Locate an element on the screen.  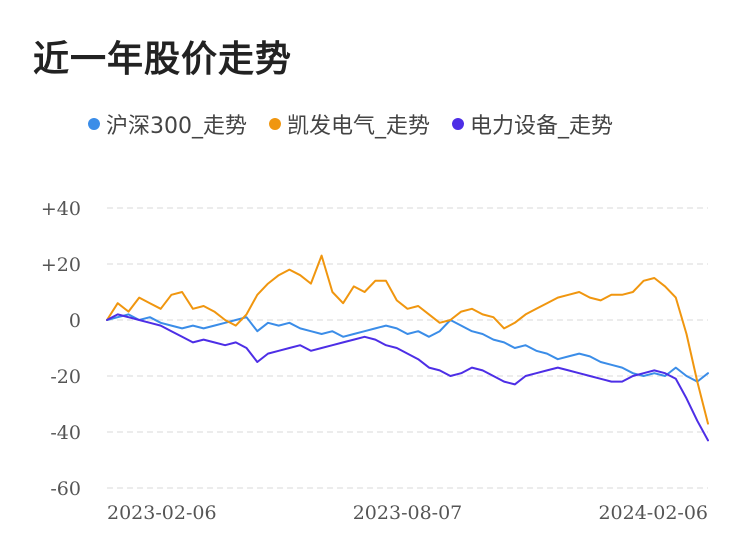
legend-label-kaifa: 凯发电气_走势 is located at coordinates (359, 126).